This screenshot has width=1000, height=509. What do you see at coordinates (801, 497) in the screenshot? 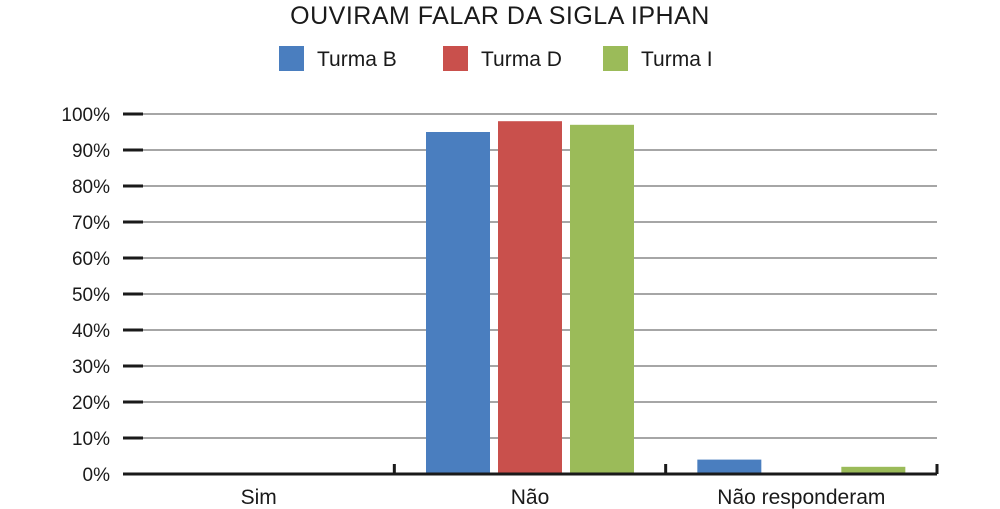
I see `x-category-label: Não responderam` at bounding box center [801, 497].